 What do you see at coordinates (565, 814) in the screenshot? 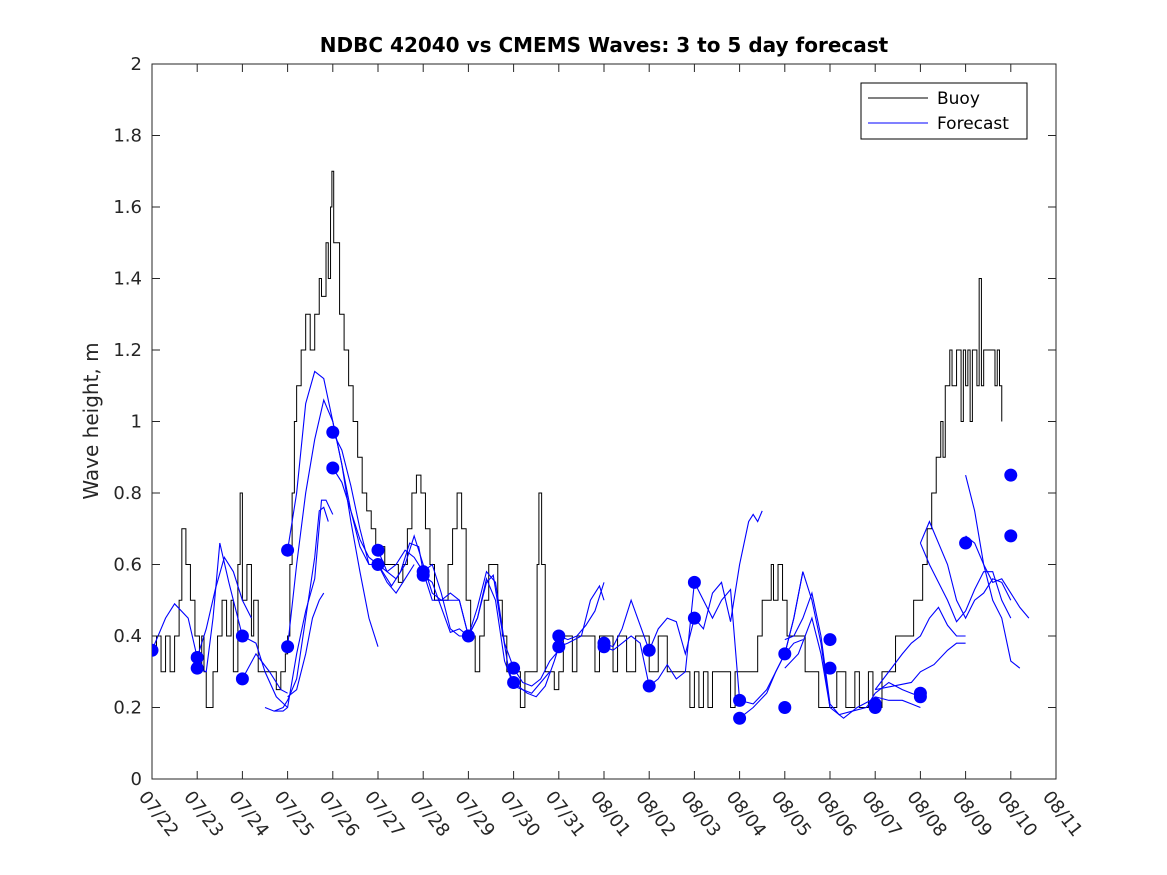
I see `x-tick-label: 07/31` at bounding box center [565, 814].